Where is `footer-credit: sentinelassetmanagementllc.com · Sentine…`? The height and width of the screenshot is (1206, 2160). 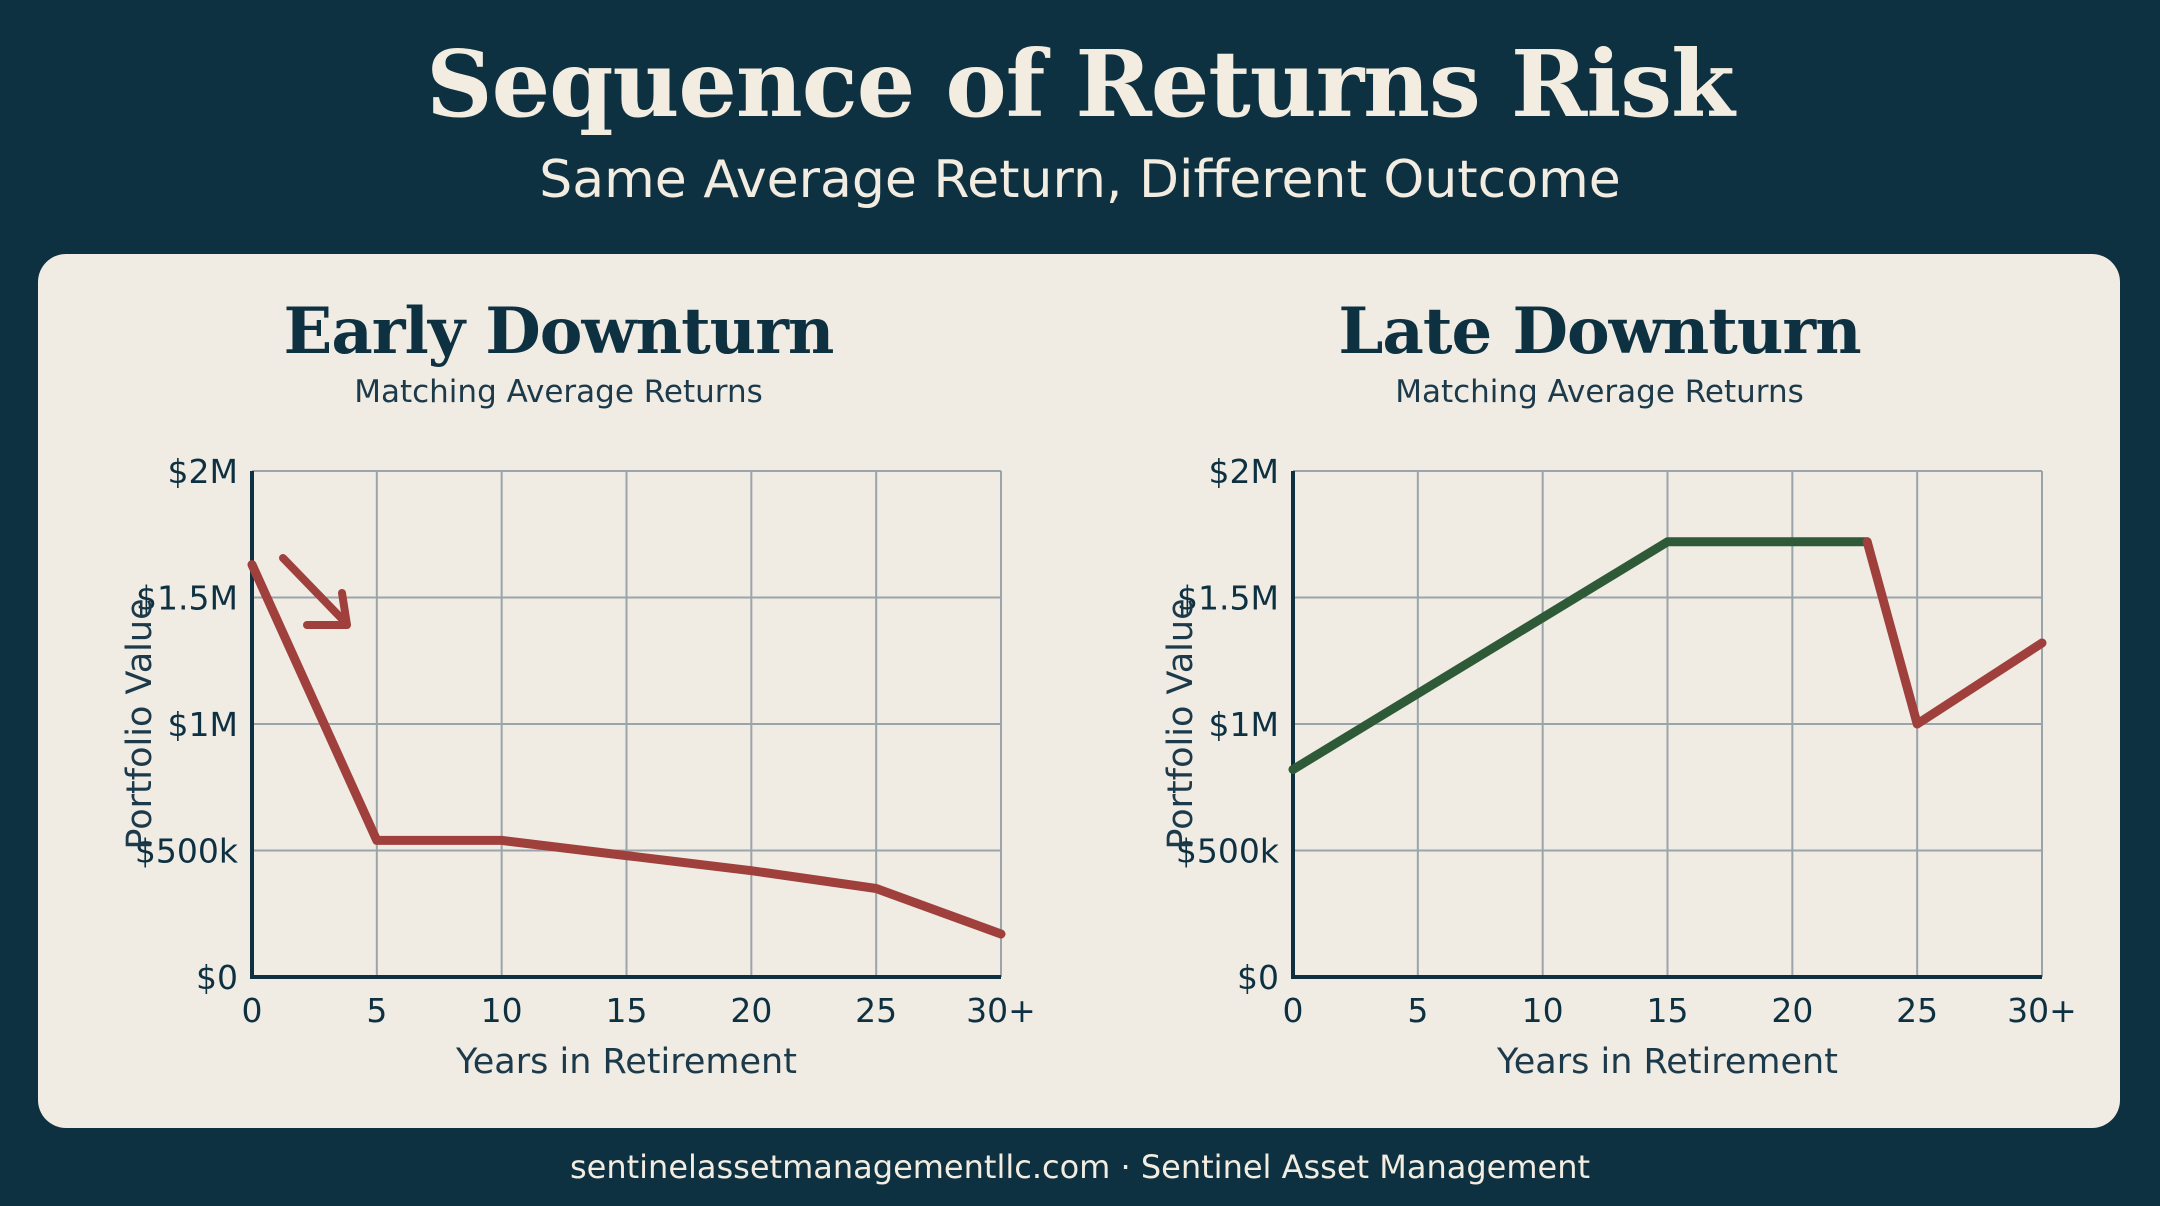
footer-credit: sentinelassetmanagementllc.com · Sentine… is located at coordinates (1080, 1167).